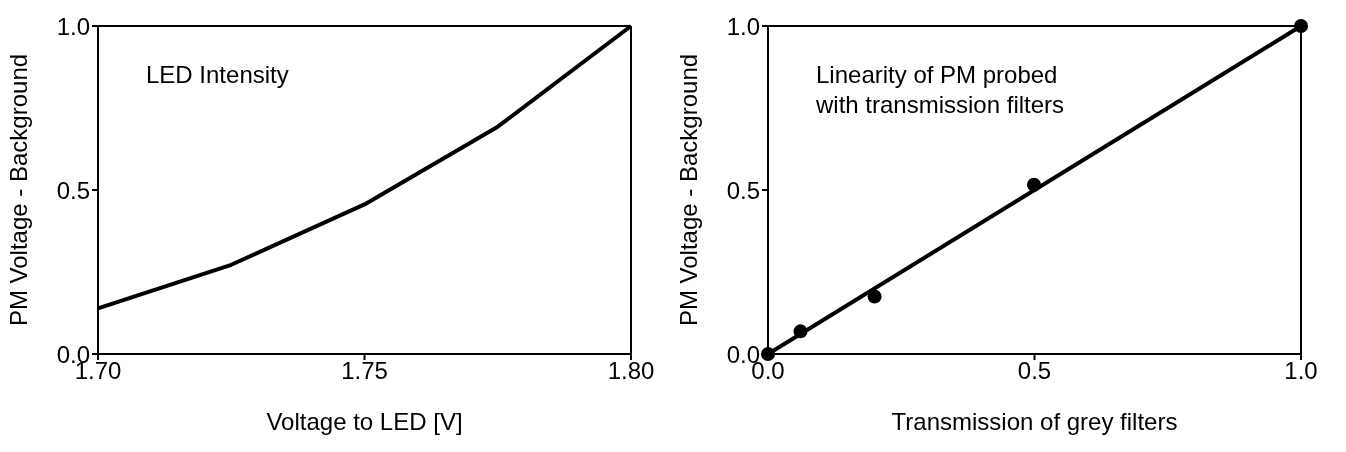 The image size is (1346, 452). Describe the element at coordinates (1301, 371) in the screenshot. I see `x-tick-label: 1.0` at that location.